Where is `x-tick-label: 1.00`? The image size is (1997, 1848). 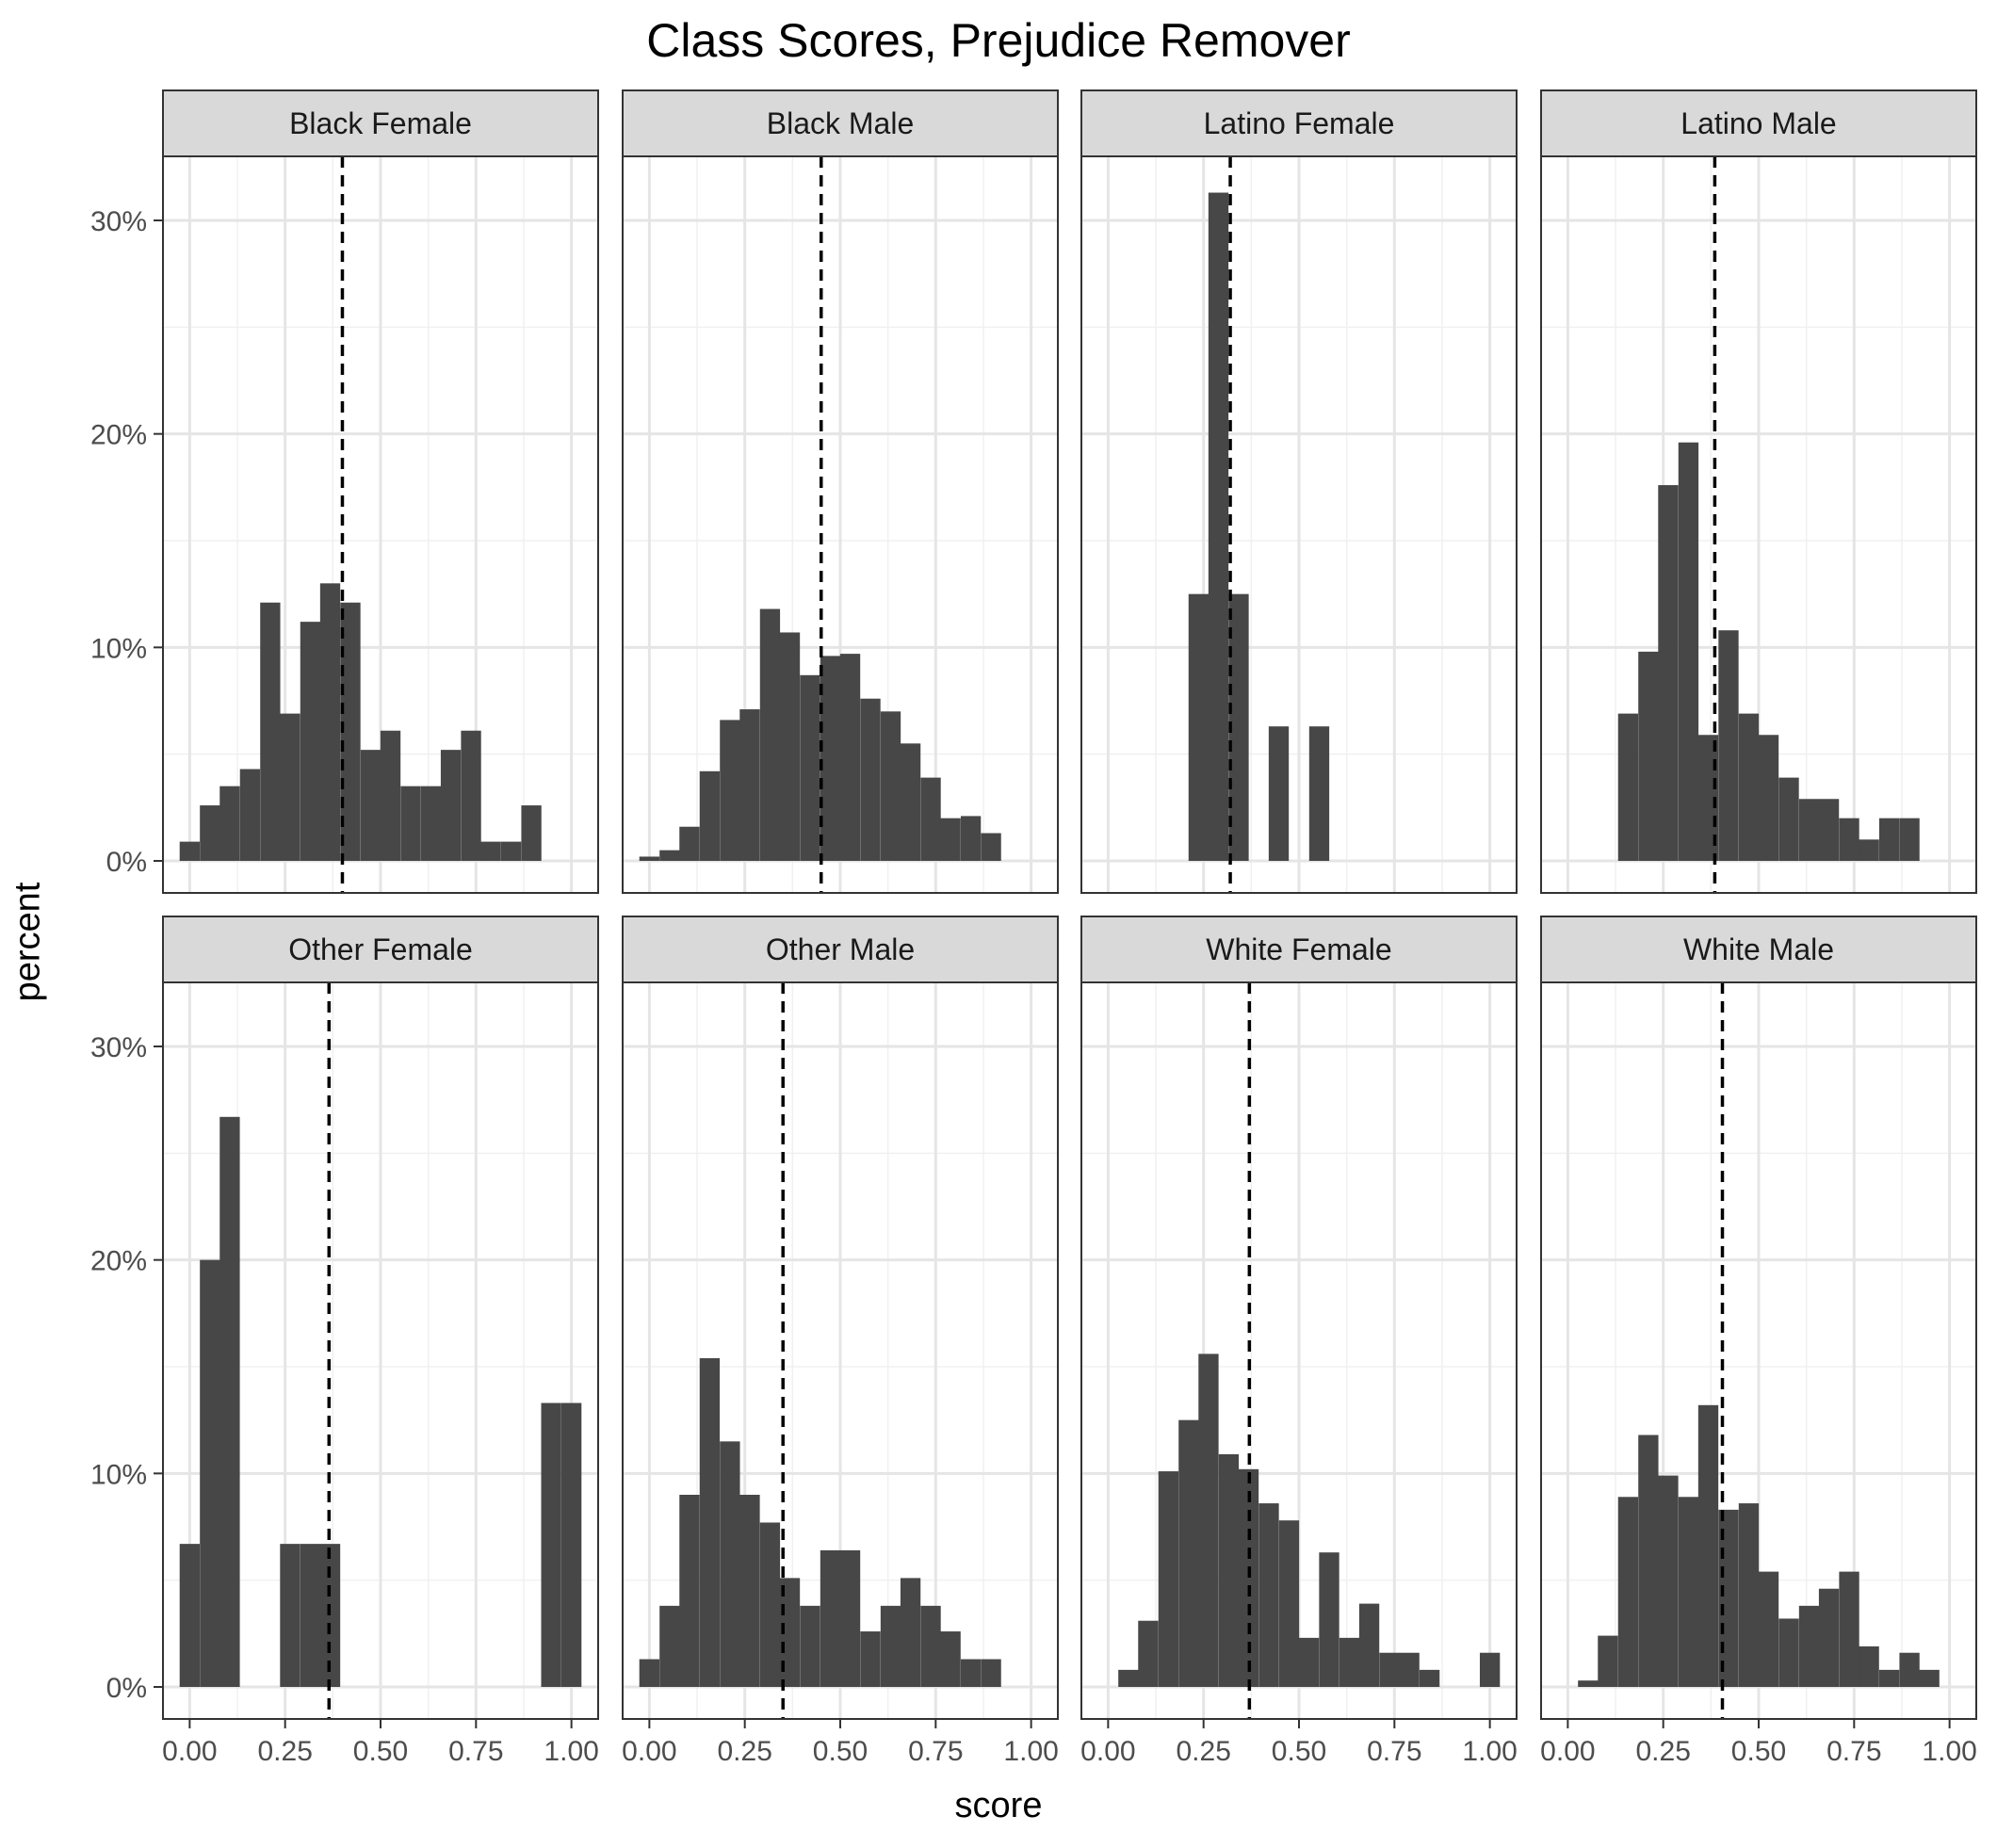
x-tick-label: 1.00 is located at coordinates (1949, 1752).